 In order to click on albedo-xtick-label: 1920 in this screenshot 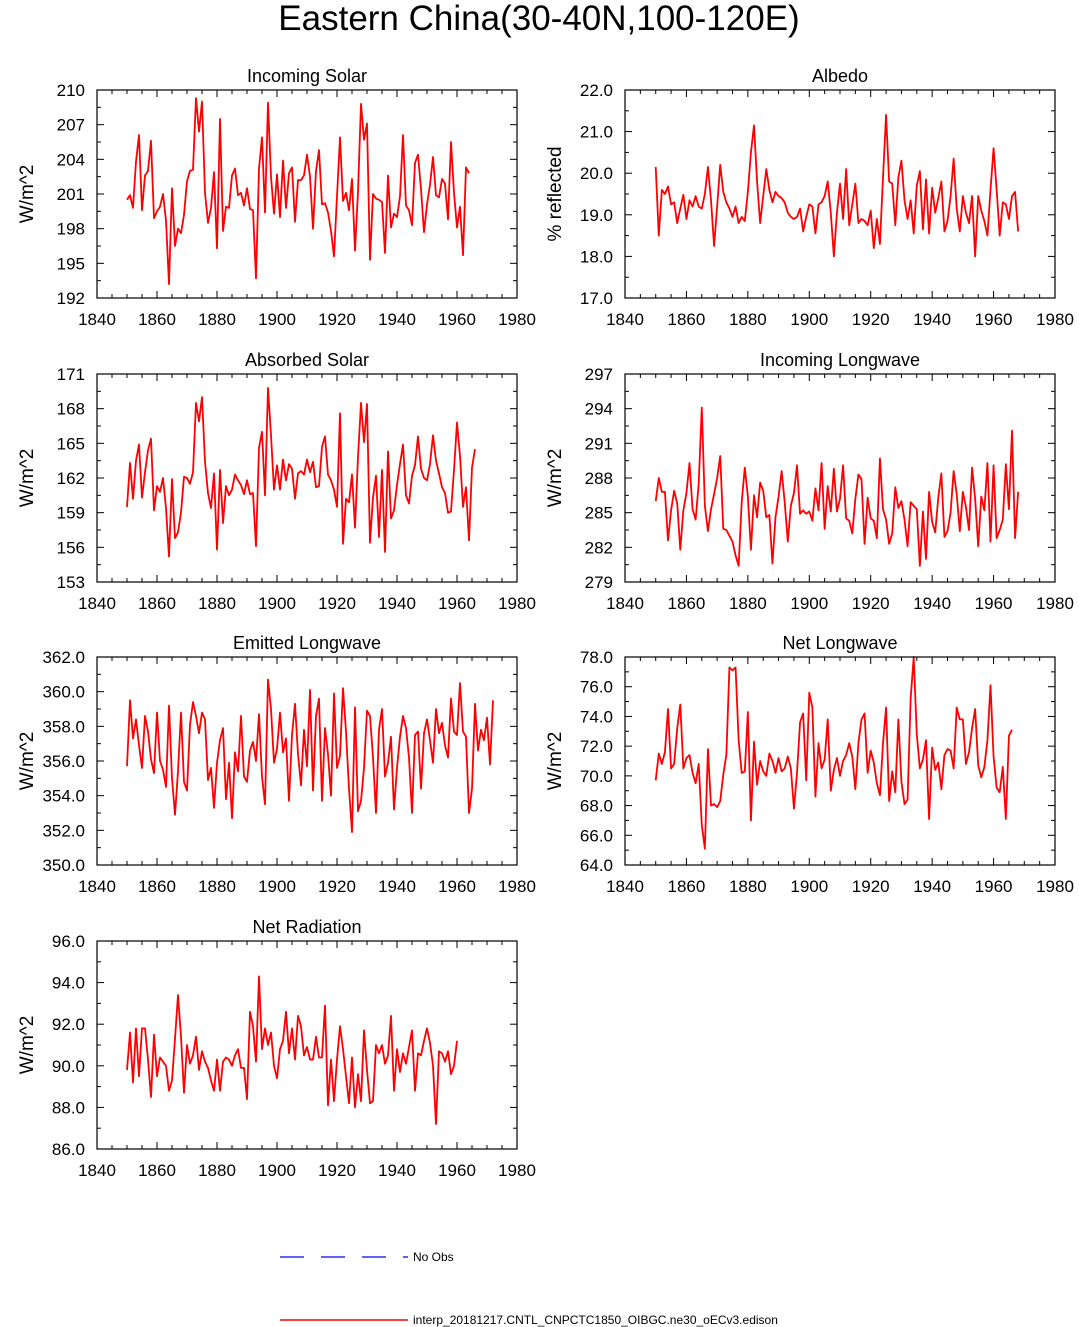, I will do `click(871, 319)`.